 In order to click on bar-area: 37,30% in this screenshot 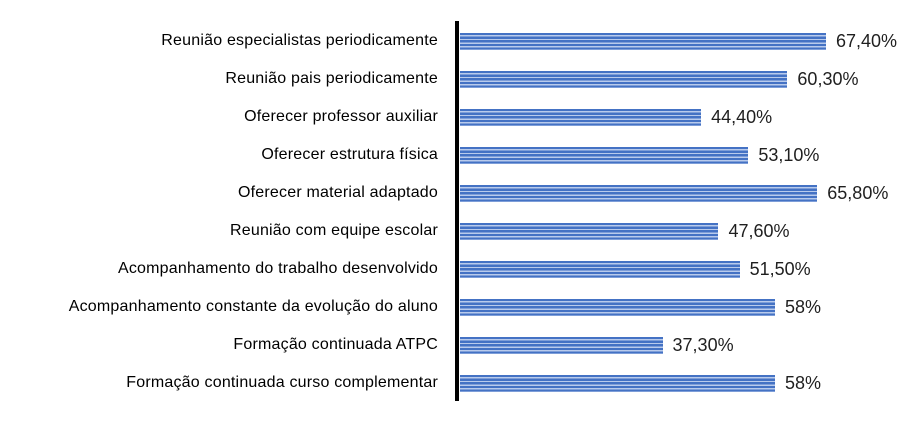, I will do `click(687, 345)`.